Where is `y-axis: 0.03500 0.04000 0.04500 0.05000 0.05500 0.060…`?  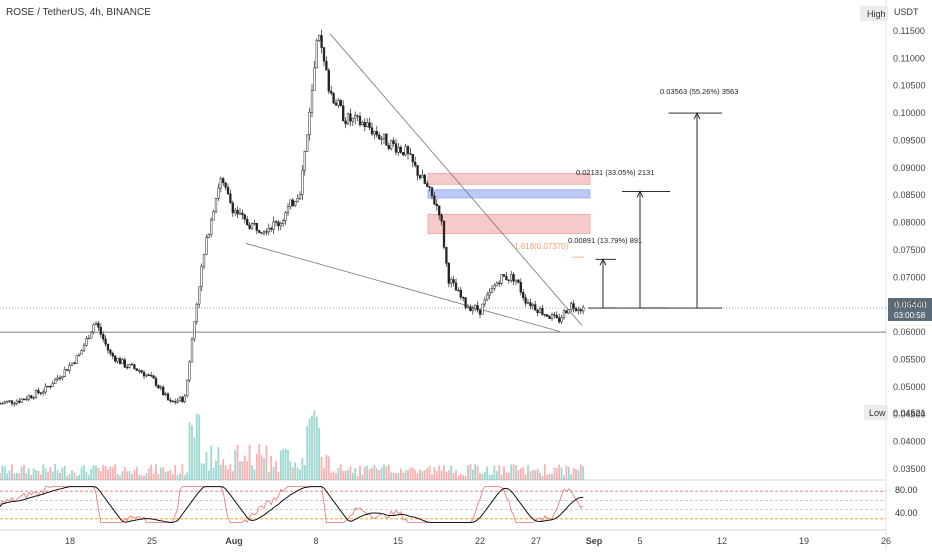
y-axis: 0.03500 0.04000 0.04500 0.05000 0.05500 0.060… is located at coordinates (909, 250).